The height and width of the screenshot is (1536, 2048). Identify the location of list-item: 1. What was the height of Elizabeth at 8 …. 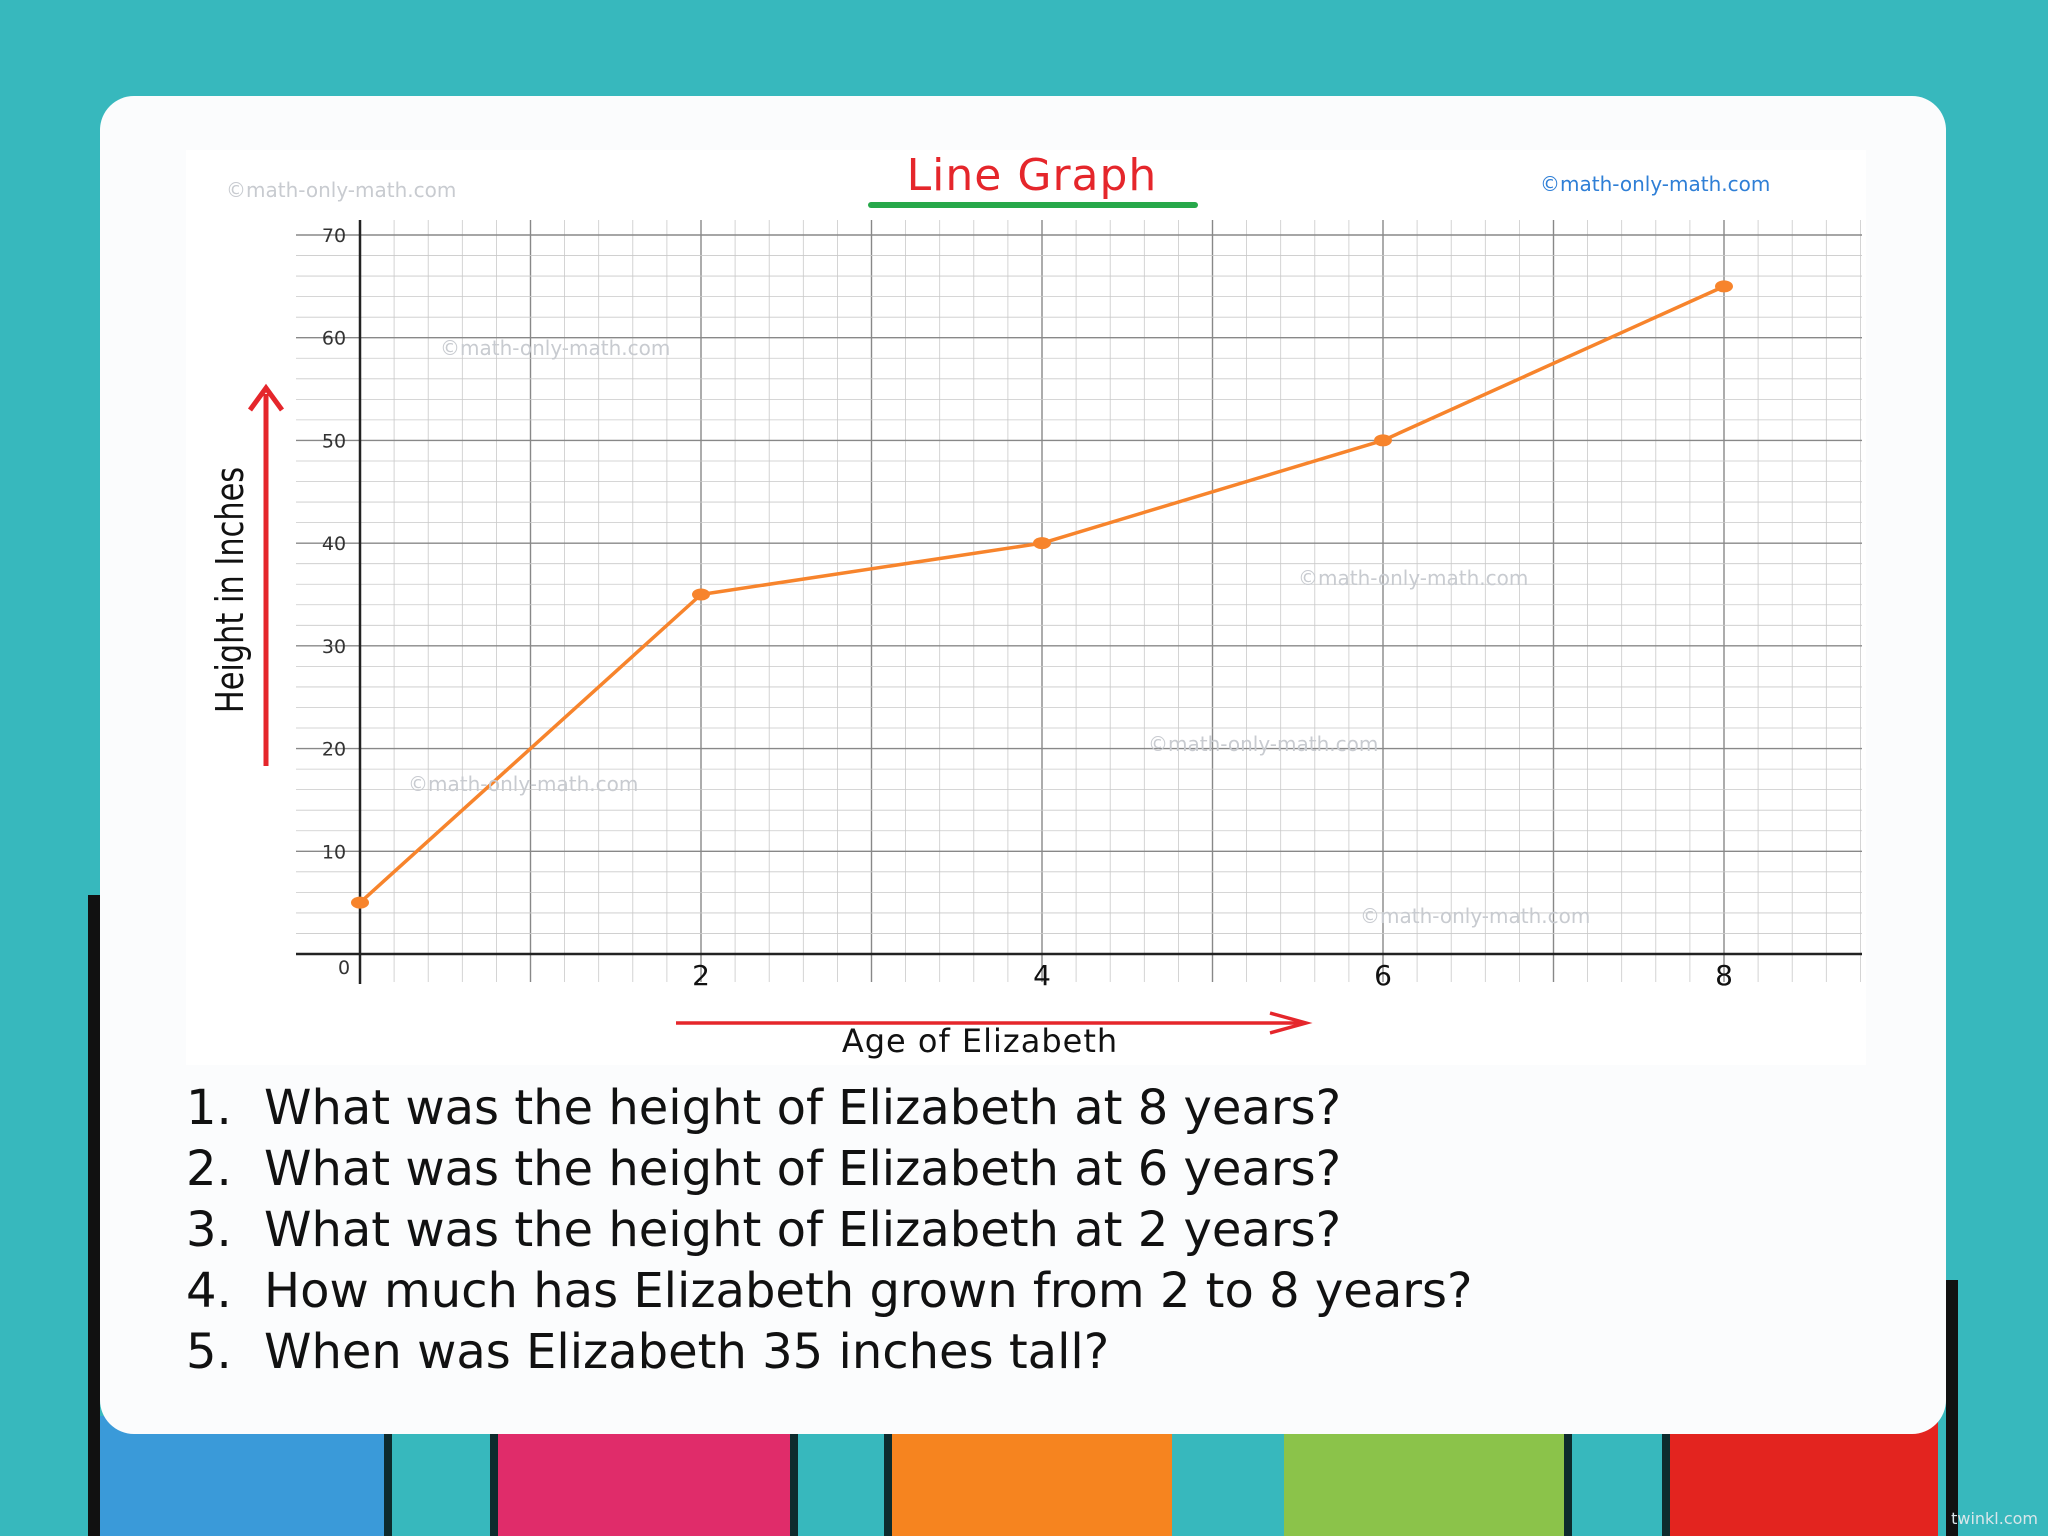
(829, 1108).